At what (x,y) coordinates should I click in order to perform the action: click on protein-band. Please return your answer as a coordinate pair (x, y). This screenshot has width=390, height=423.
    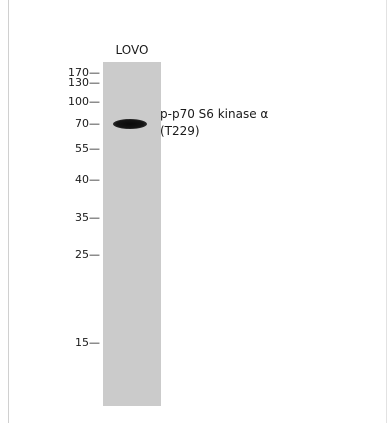
    Looking at the image, I should click on (130, 124).